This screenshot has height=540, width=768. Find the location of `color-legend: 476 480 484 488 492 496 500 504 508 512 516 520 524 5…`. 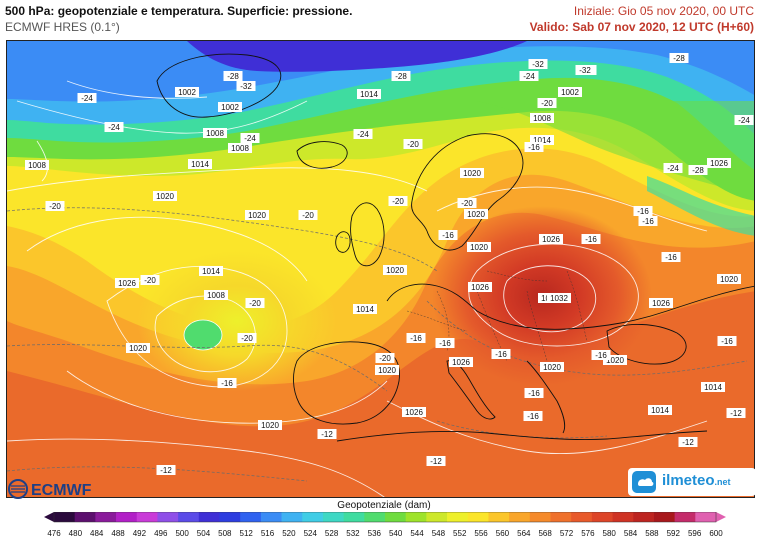

color-legend: 476 480 484 488 492 496 500 504 508 512 516 520 524 5… is located at coordinates (385, 525).